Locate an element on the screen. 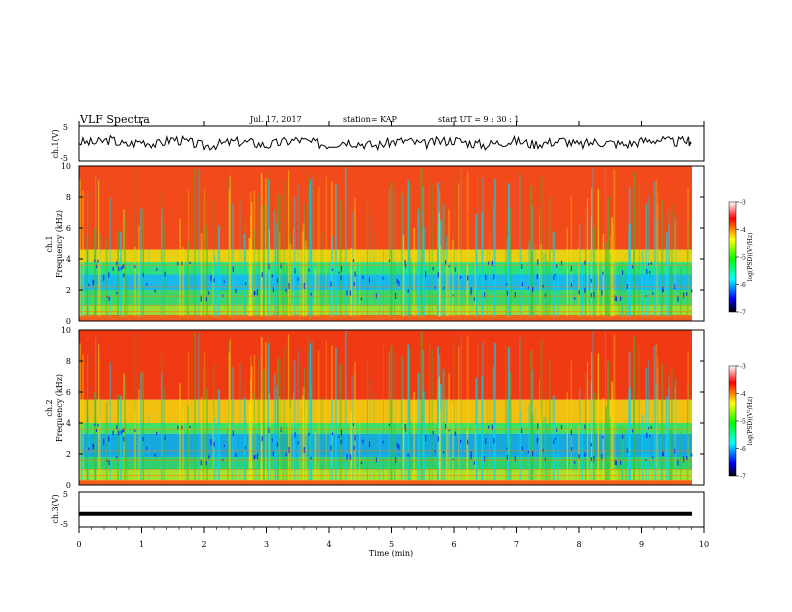 The width and height of the screenshot is (792, 612). y-tick-label: 8 is located at coordinates (68, 197).